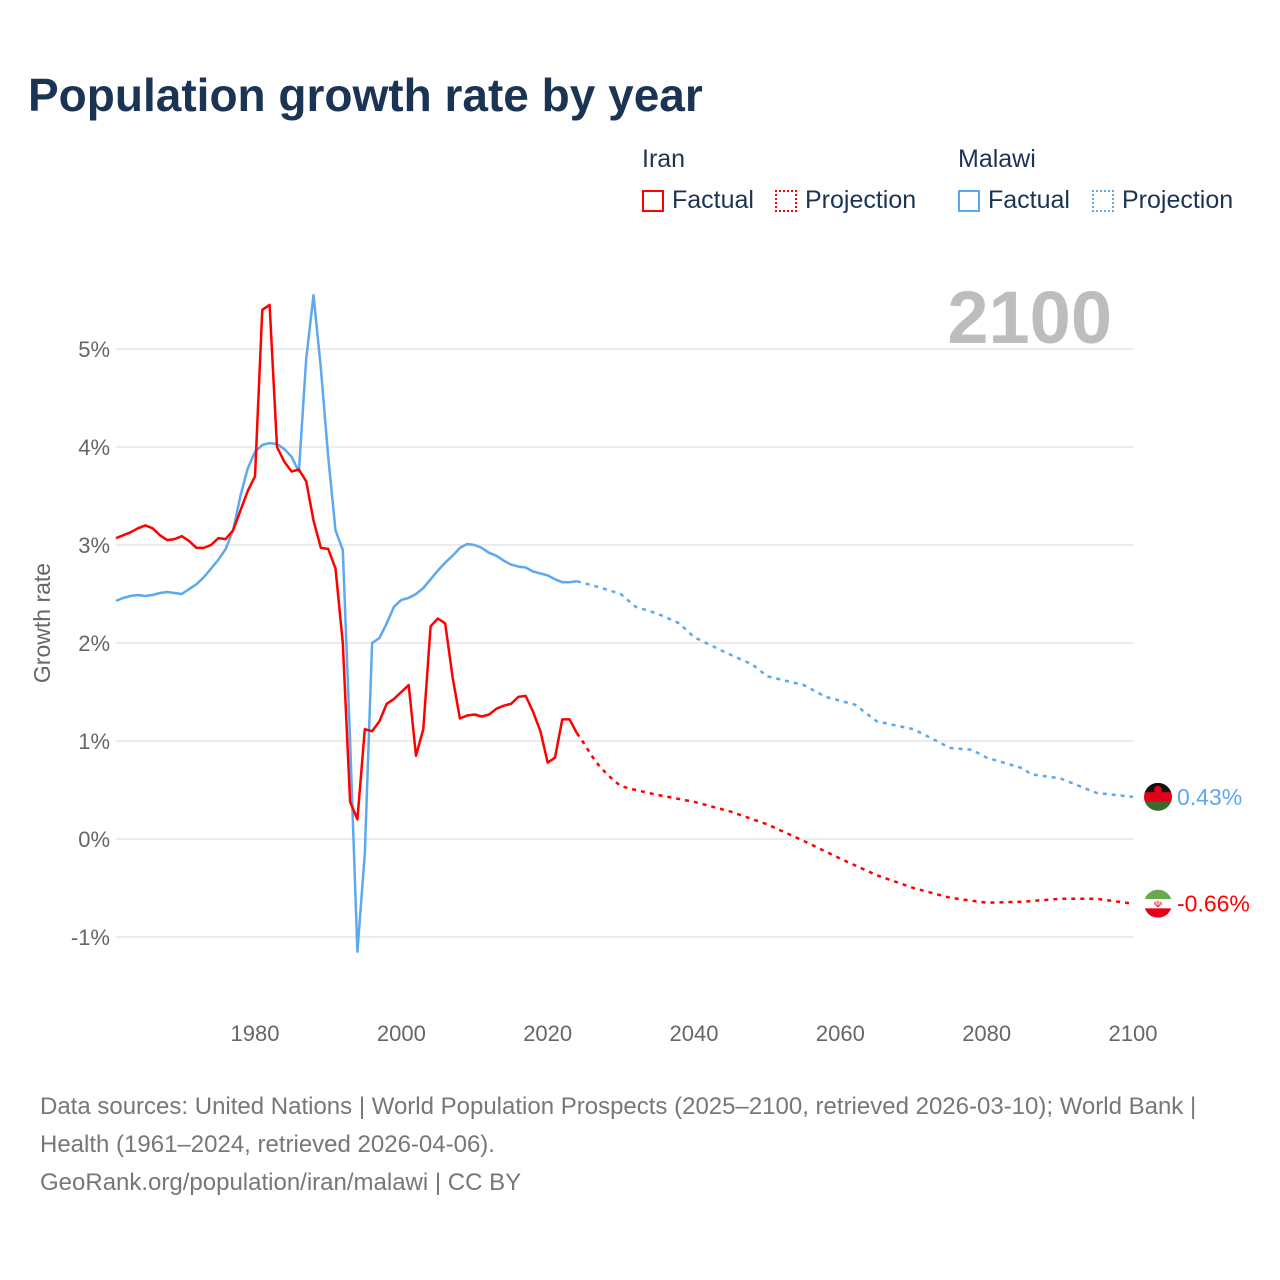 The height and width of the screenshot is (1280, 1280). I want to click on y-tick-label: 1%, so click(94, 741).